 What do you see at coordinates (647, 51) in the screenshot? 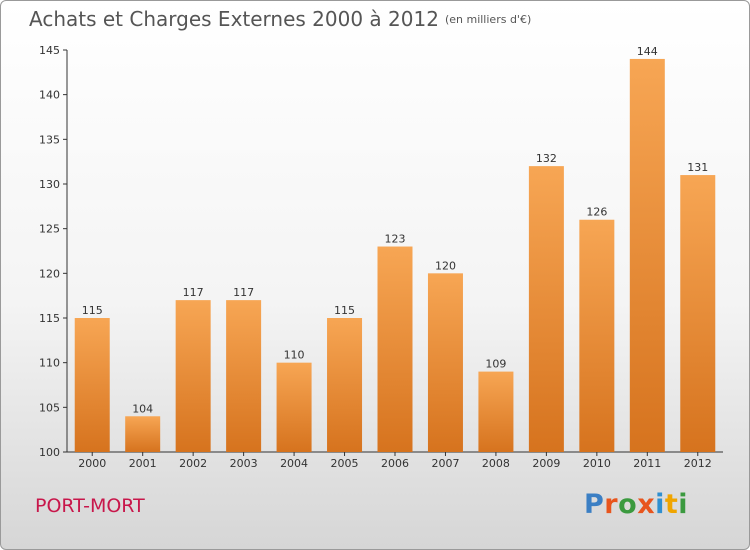
I see `value-label: 144` at bounding box center [647, 51].